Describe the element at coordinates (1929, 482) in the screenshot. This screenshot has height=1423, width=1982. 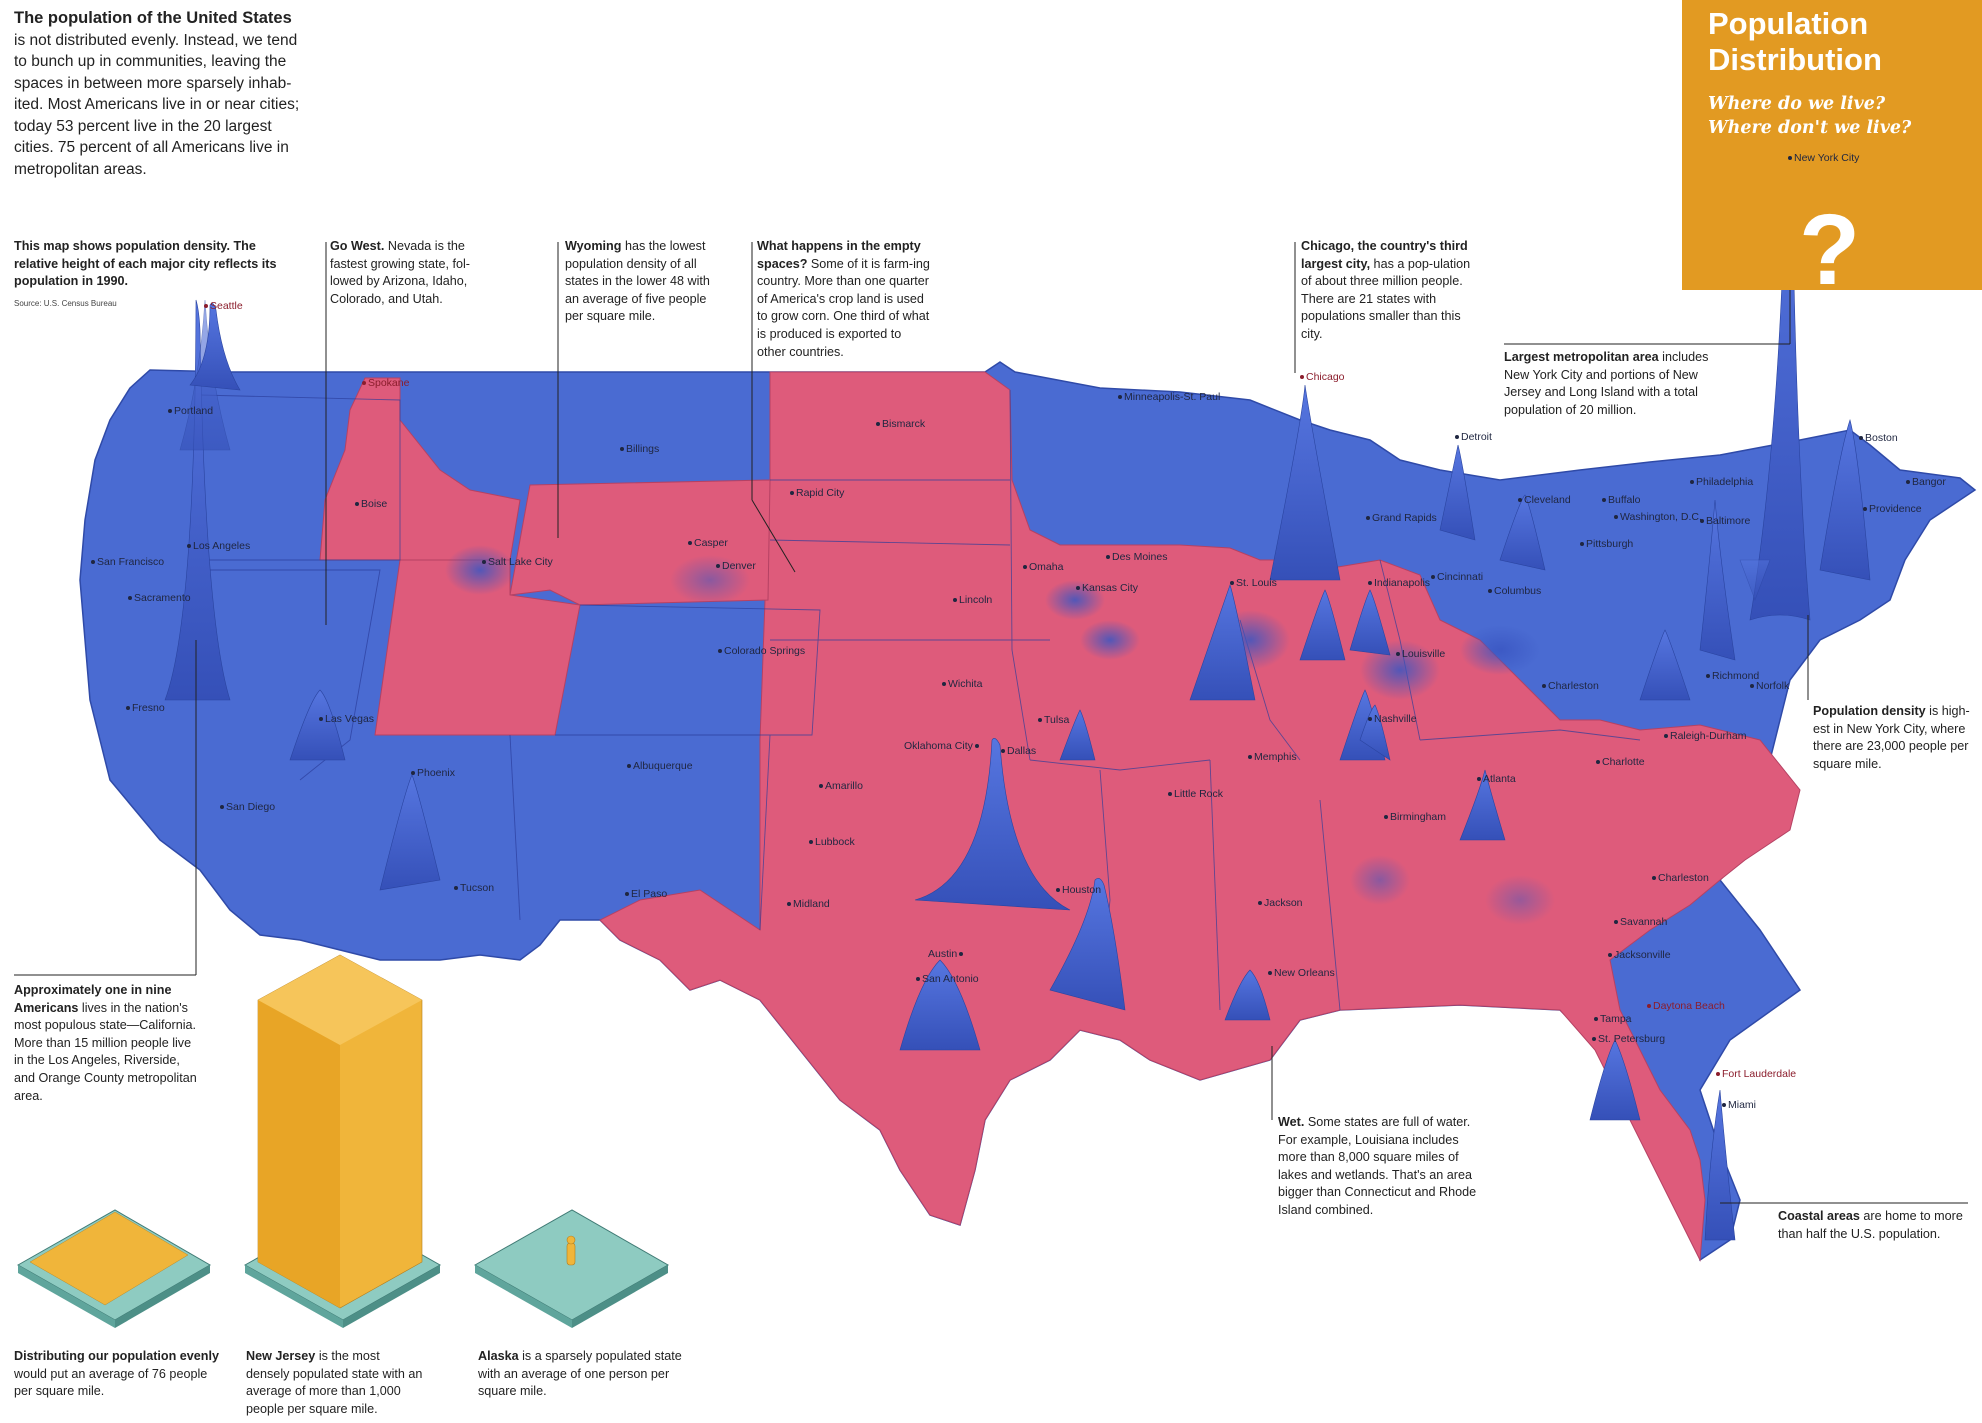
I see `city-name: Bangor` at that location.